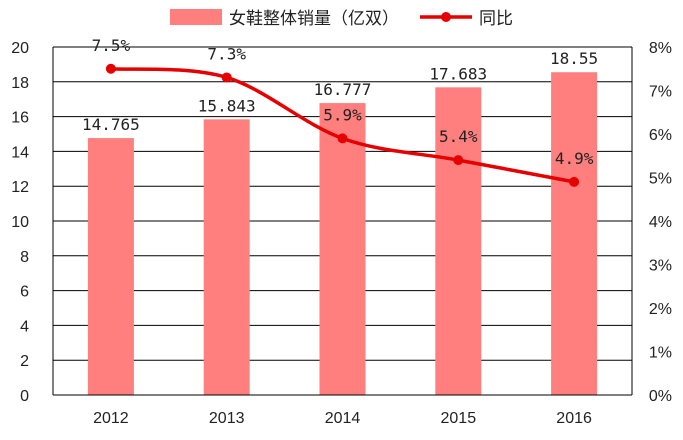  Describe the element at coordinates (20, 152) in the screenshot. I see `y-left-tick-label: 14` at that location.